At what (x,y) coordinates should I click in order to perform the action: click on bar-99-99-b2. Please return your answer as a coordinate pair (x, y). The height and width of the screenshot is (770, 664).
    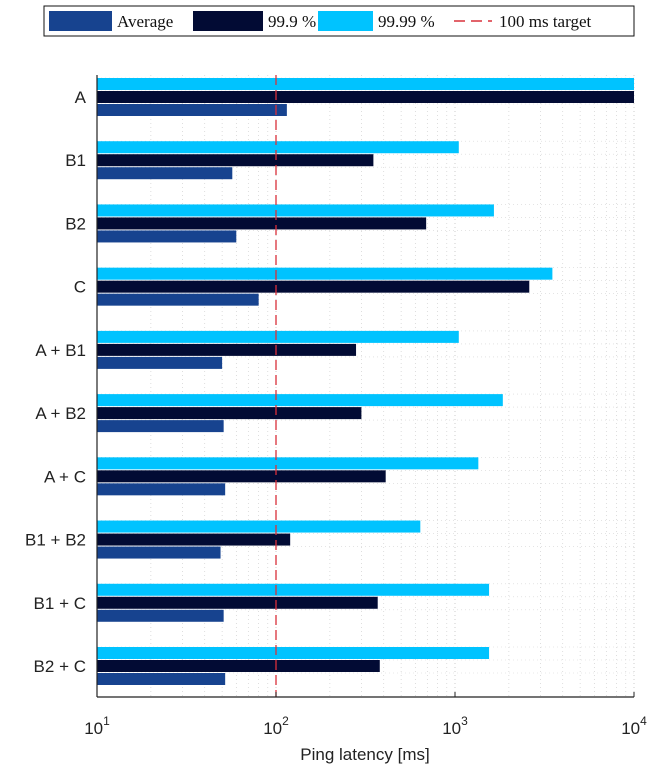
    Looking at the image, I should click on (295, 210).